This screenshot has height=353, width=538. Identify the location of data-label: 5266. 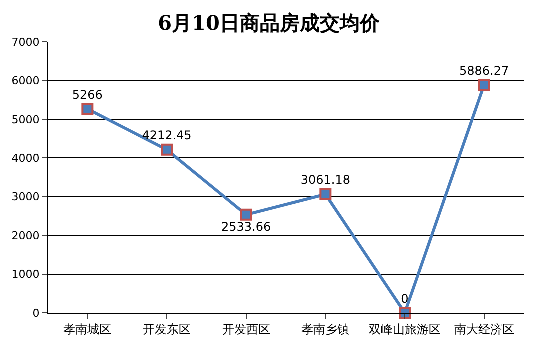
(87, 95).